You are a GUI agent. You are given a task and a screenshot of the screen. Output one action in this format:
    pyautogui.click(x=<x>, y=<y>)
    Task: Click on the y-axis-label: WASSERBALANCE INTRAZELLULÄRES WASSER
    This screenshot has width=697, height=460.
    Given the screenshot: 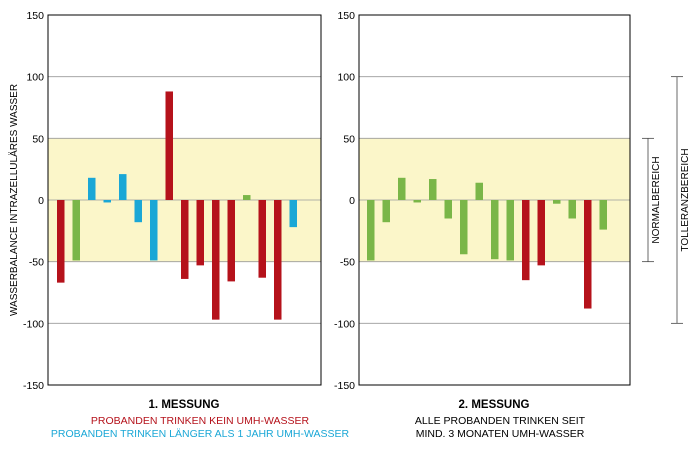 What is the action you would take?
    pyautogui.click(x=14, y=200)
    